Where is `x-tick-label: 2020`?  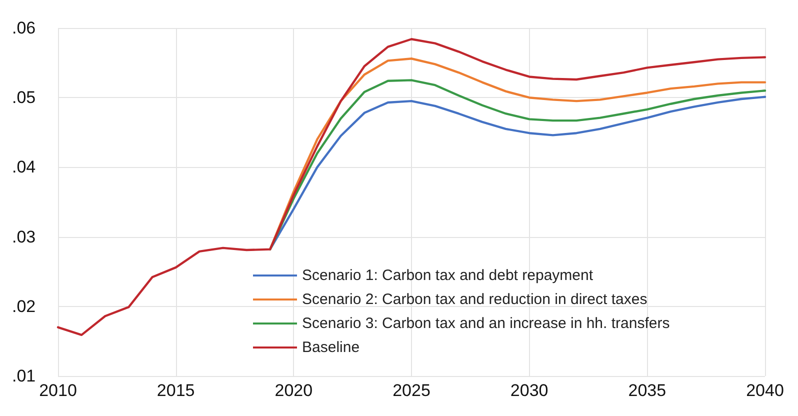
x-tick-label: 2020 is located at coordinates (293, 390).